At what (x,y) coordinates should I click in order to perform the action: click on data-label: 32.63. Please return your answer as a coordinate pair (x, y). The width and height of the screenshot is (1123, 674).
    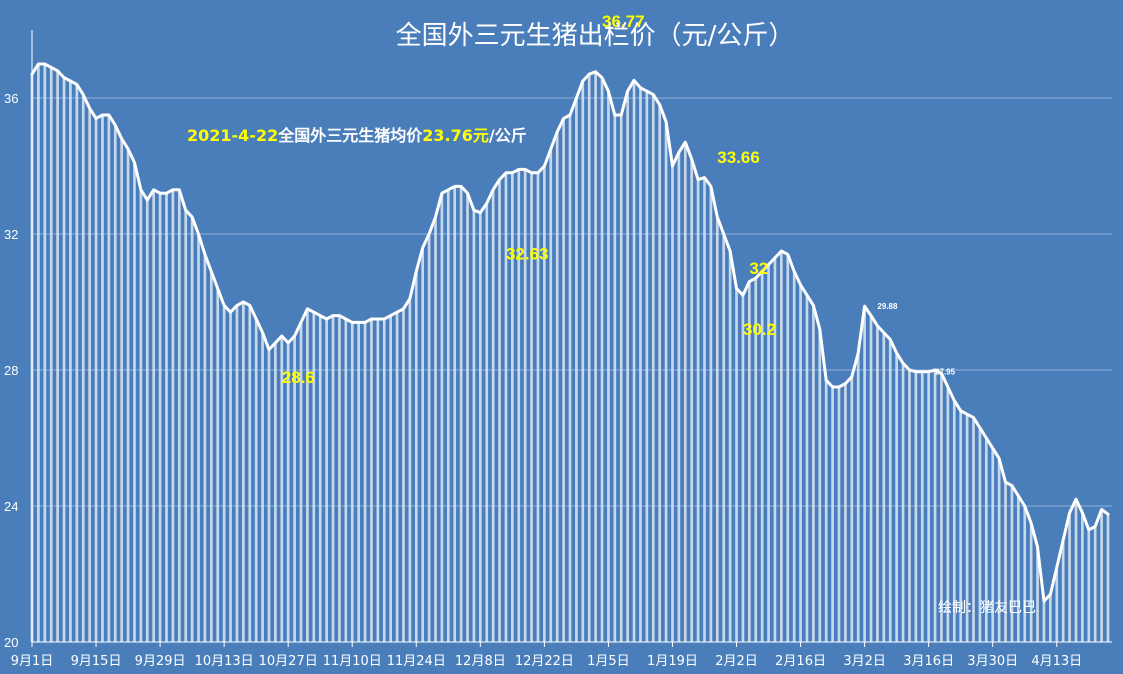
    Looking at the image, I should click on (527, 253).